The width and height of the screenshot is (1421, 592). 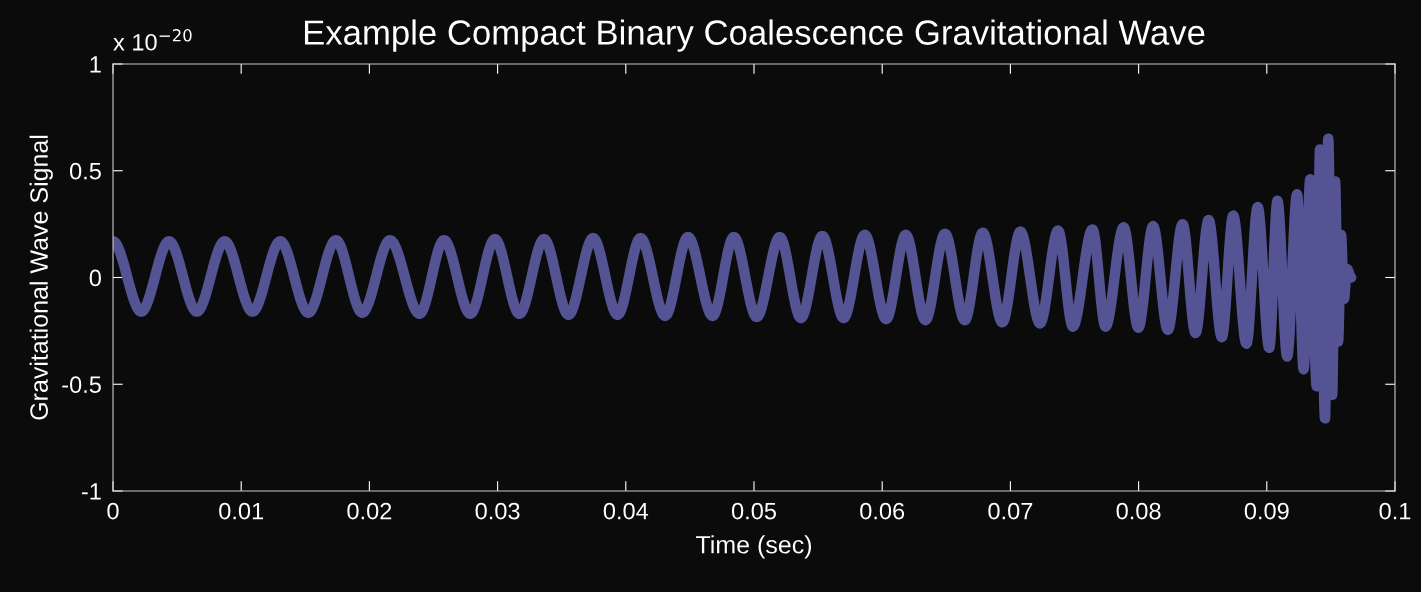 What do you see at coordinates (241, 511) in the screenshot?
I see `x-tick-label: 0.01` at bounding box center [241, 511].